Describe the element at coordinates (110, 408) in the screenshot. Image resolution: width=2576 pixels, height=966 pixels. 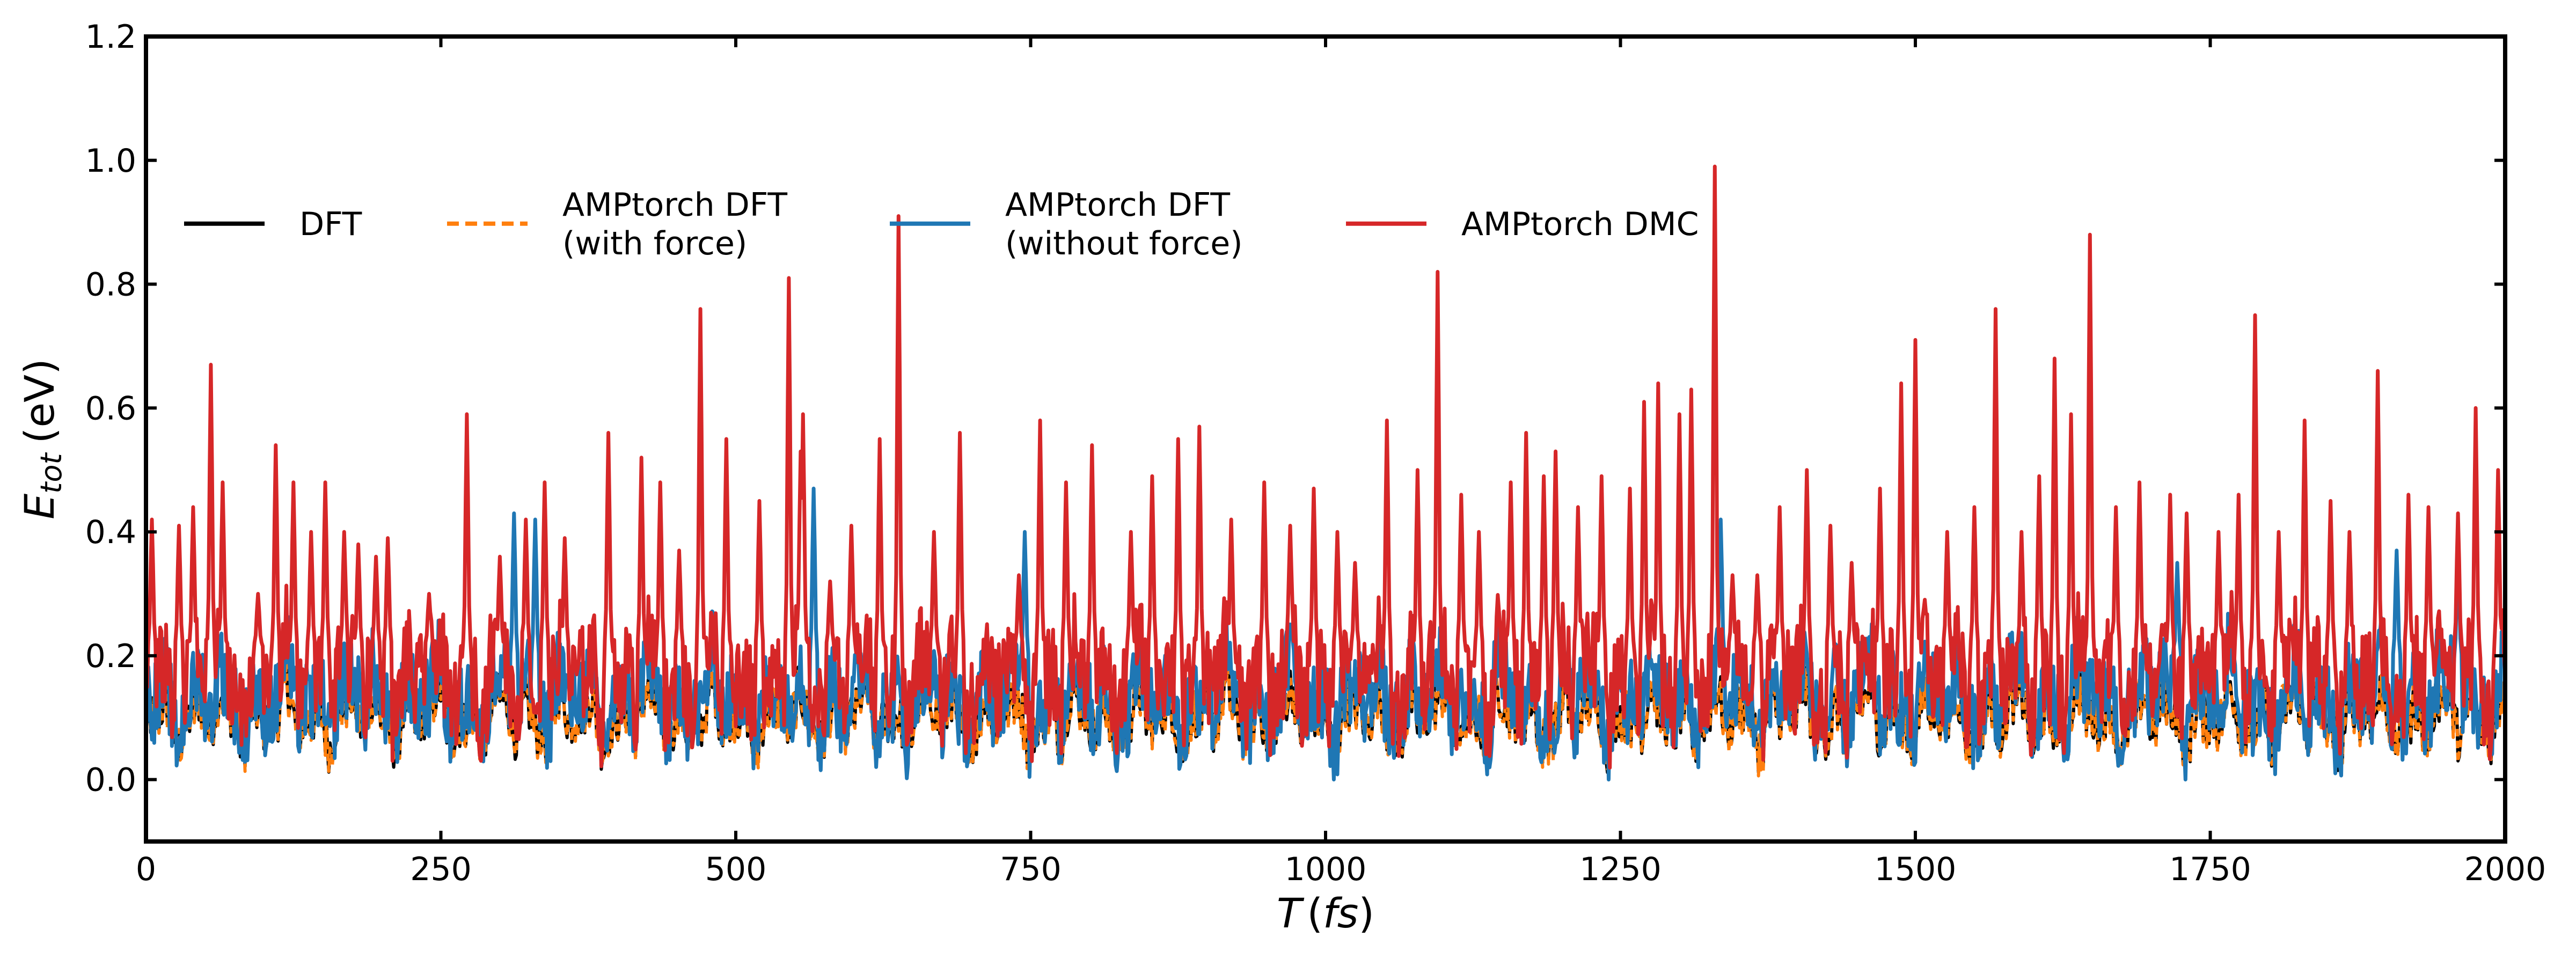
I see `y-tick-label: 0.6` at that location.